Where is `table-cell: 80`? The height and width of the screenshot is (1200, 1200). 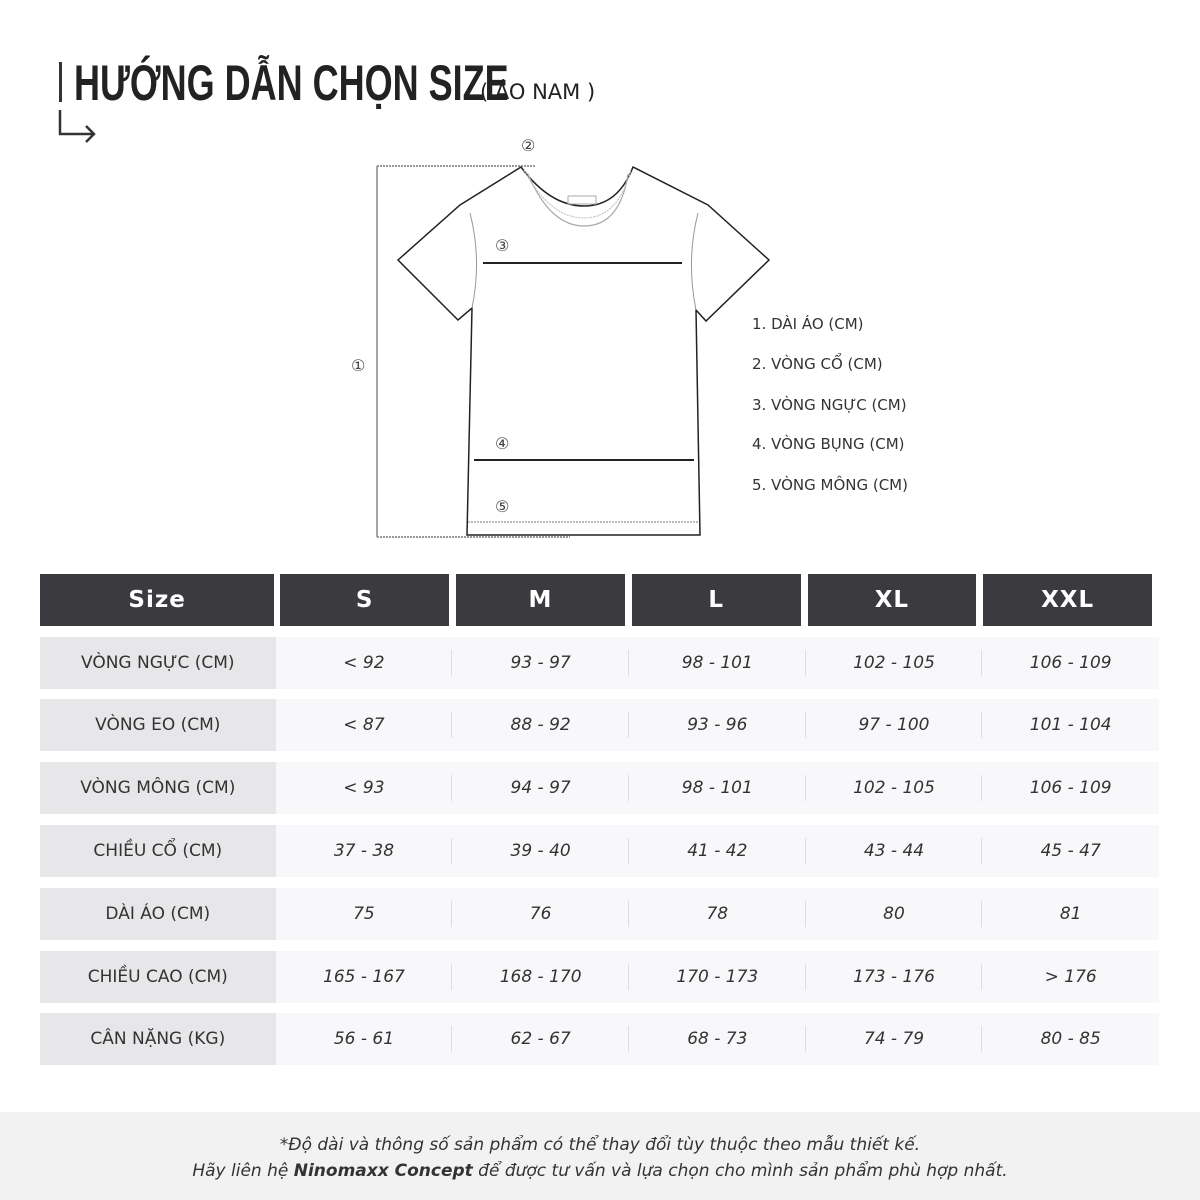
table-cell: 80 is located at coordinates (894, 914).